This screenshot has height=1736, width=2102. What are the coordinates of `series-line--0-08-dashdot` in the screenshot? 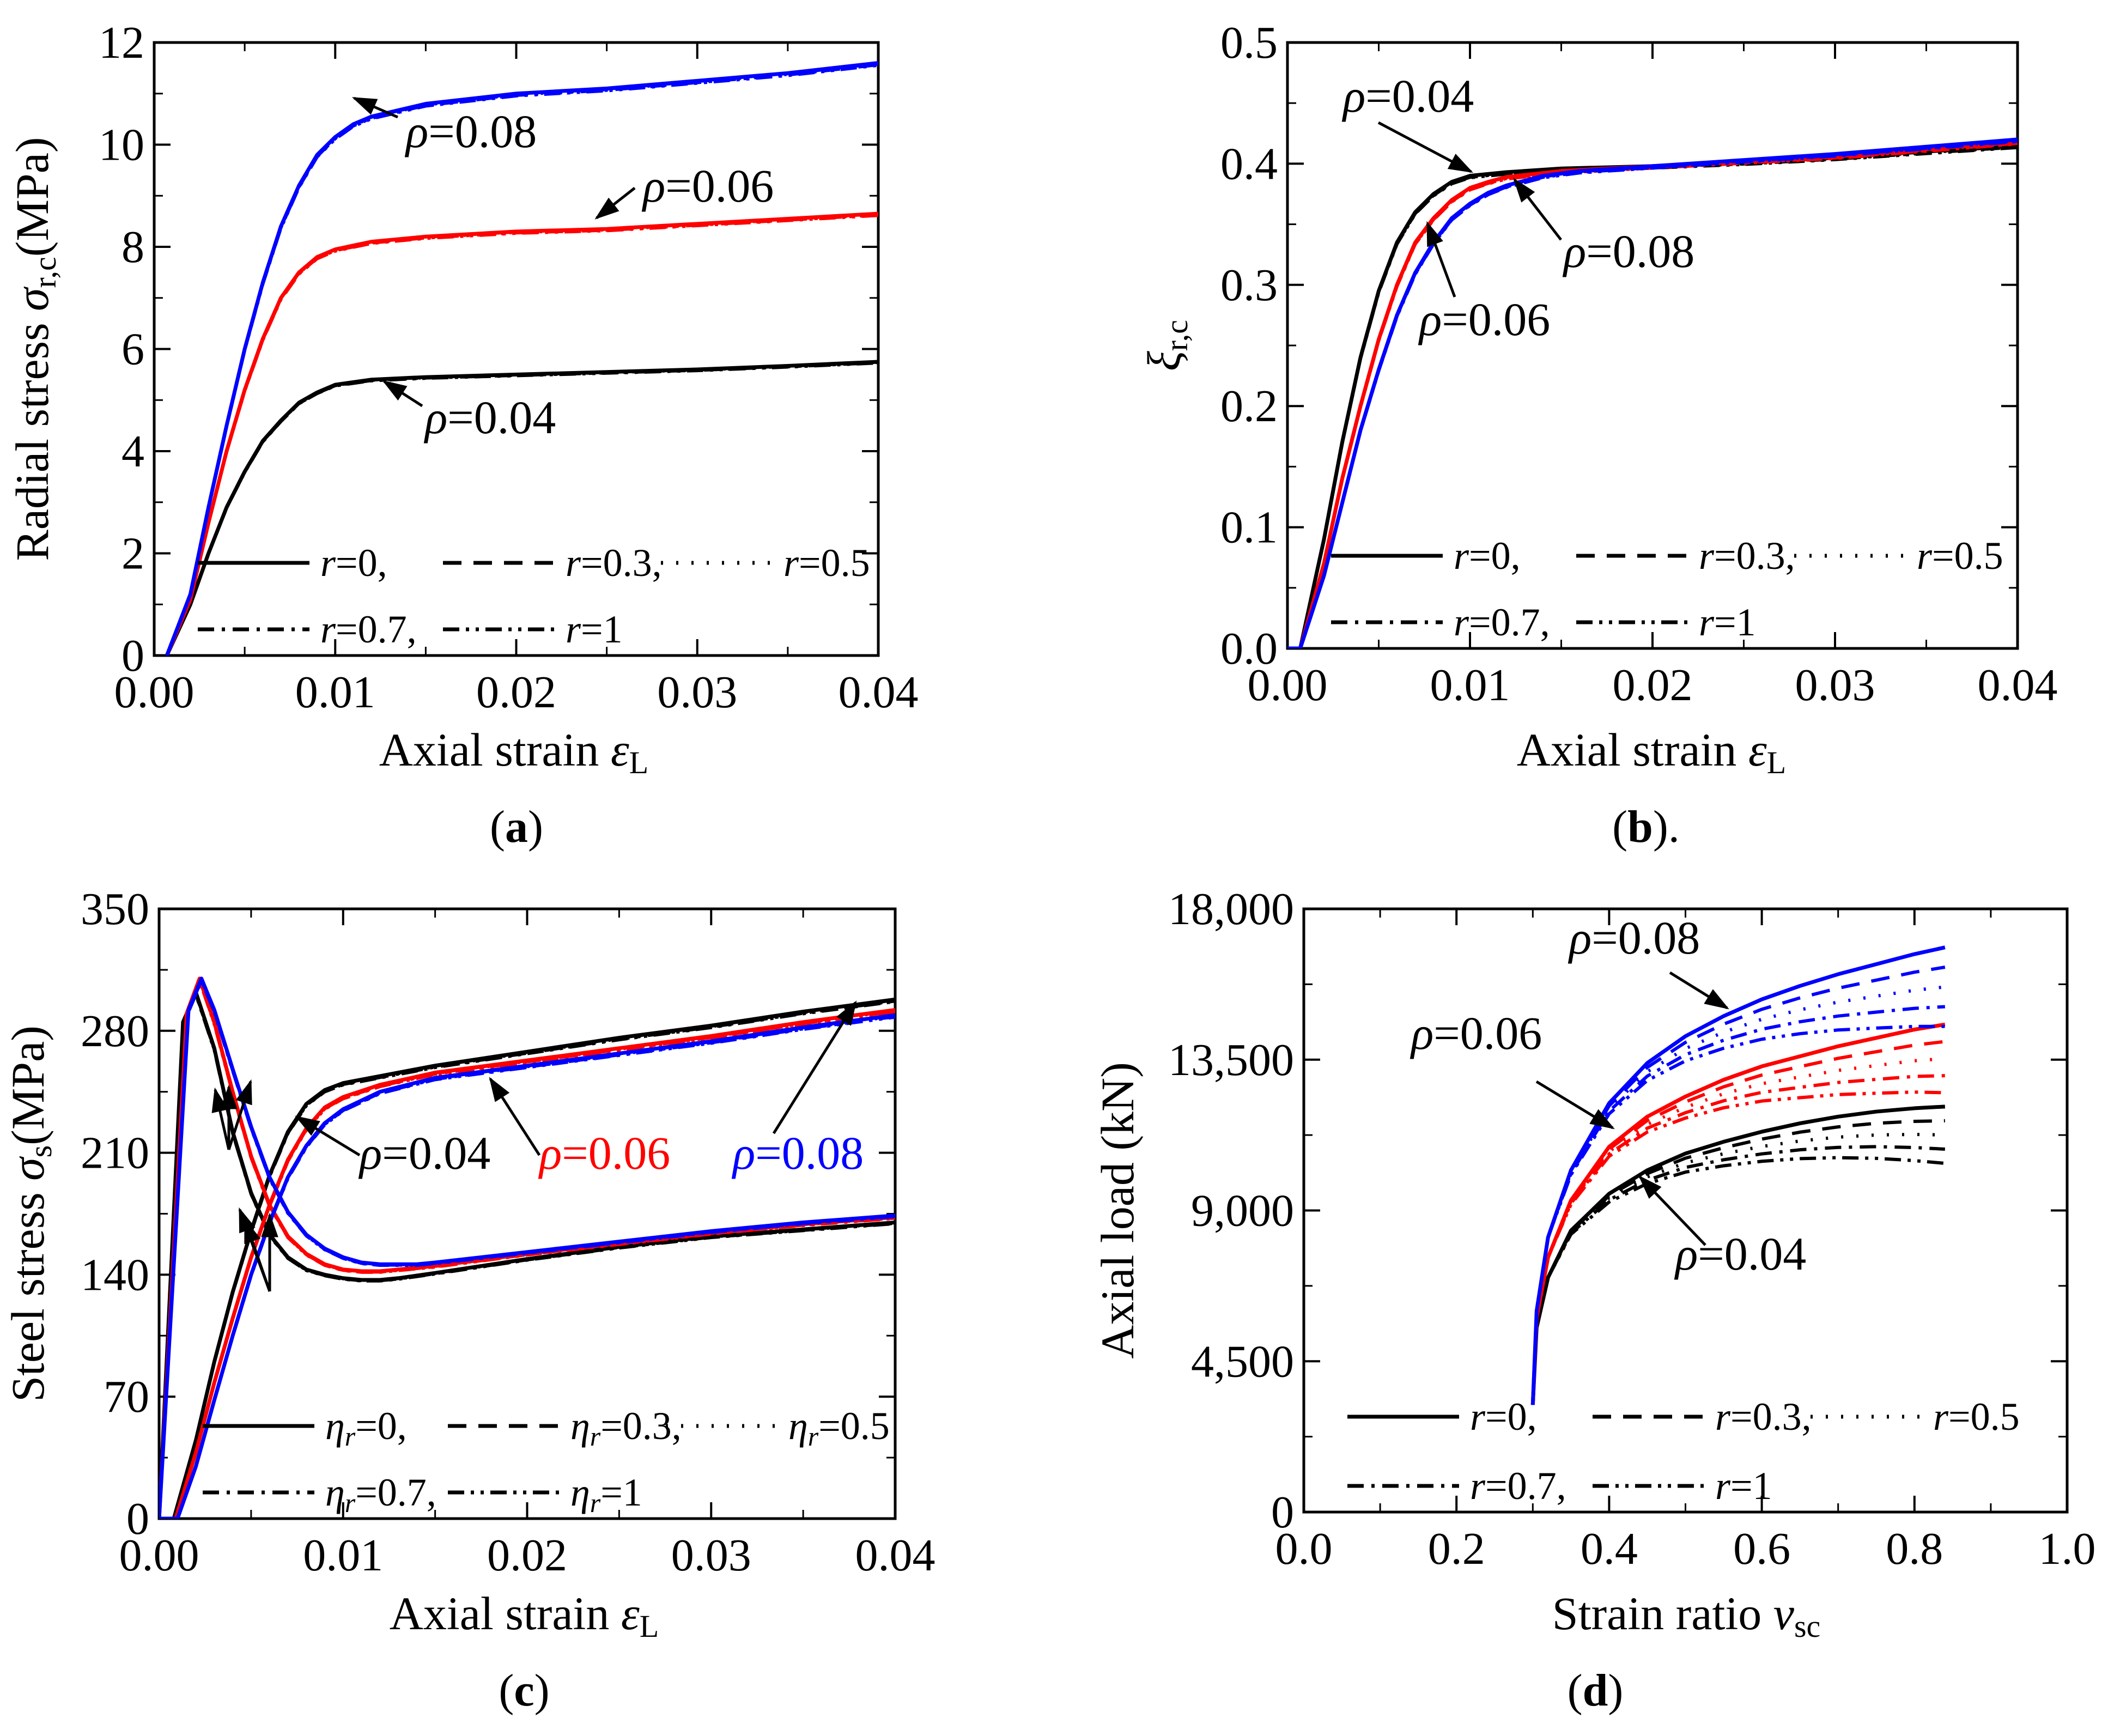 It's located at (1652, 393).